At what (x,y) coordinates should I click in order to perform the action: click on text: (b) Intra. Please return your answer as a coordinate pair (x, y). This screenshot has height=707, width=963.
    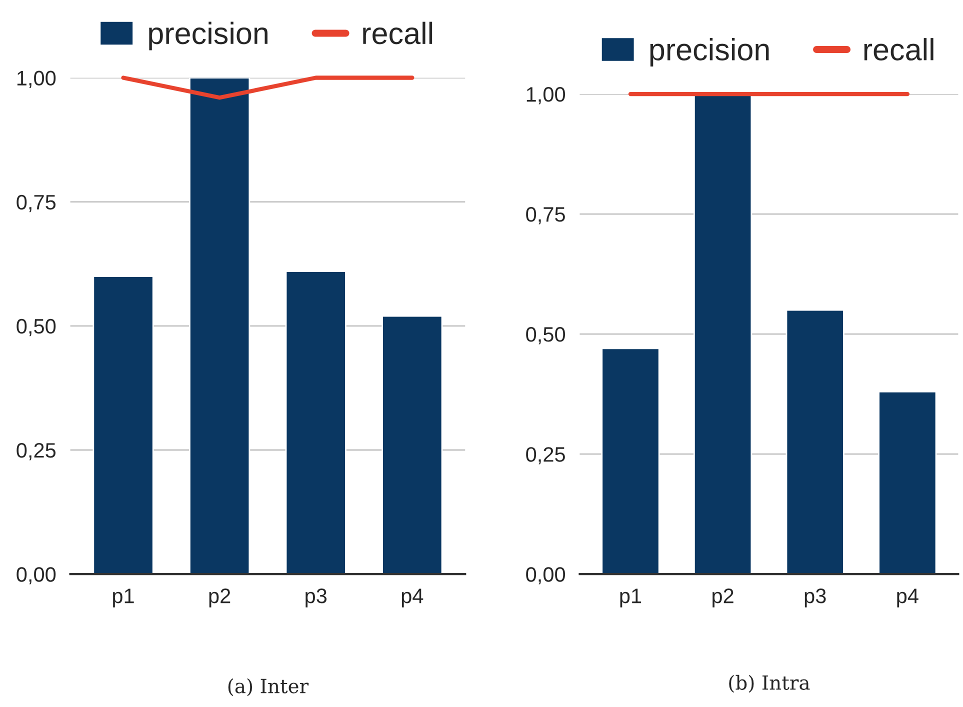
    Looking at the image, I should click on (769, 683).